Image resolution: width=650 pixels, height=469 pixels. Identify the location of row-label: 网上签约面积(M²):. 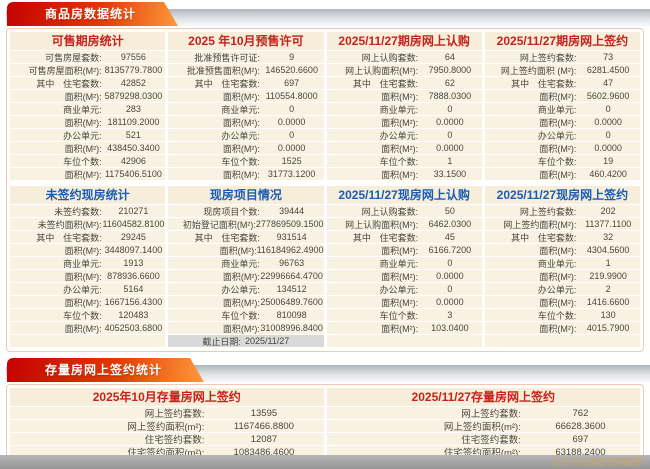
(540, 224).